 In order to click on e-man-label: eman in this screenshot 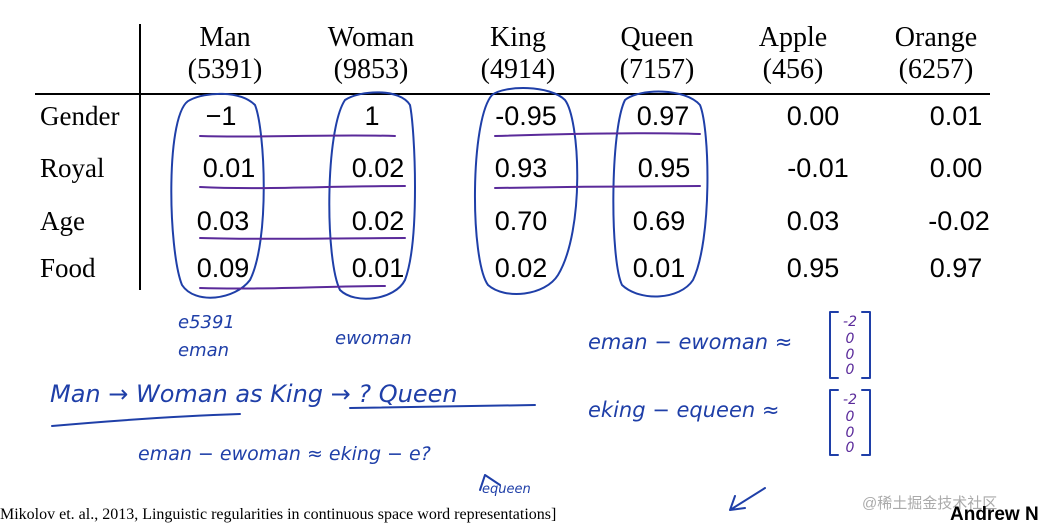, I will do `click(203, 350)`.